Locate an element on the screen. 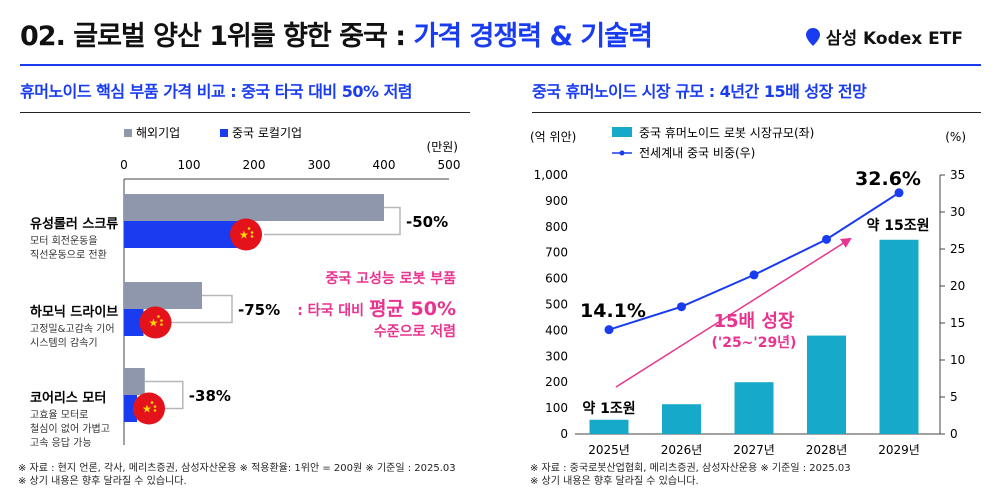 Image resolution: width=1001 pixels, height=504 pixels. last-bar-label: 약 15조원 is located at coordinates (898, 225).